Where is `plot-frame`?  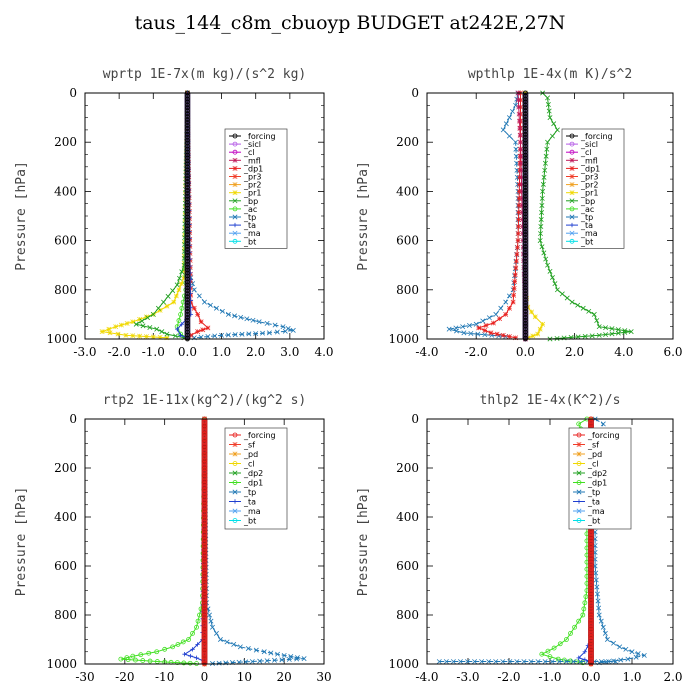
plot-frame is located at coordinates (204, 541).